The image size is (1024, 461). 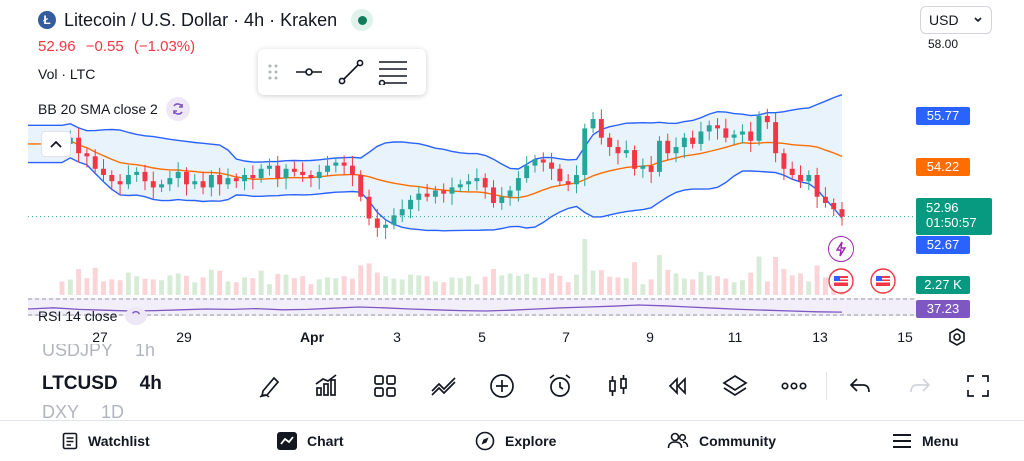 What do you see at coordinates (515, 441) in the screenshot?
I see `nav-explore: Explore` at bounding box center [515, 441].